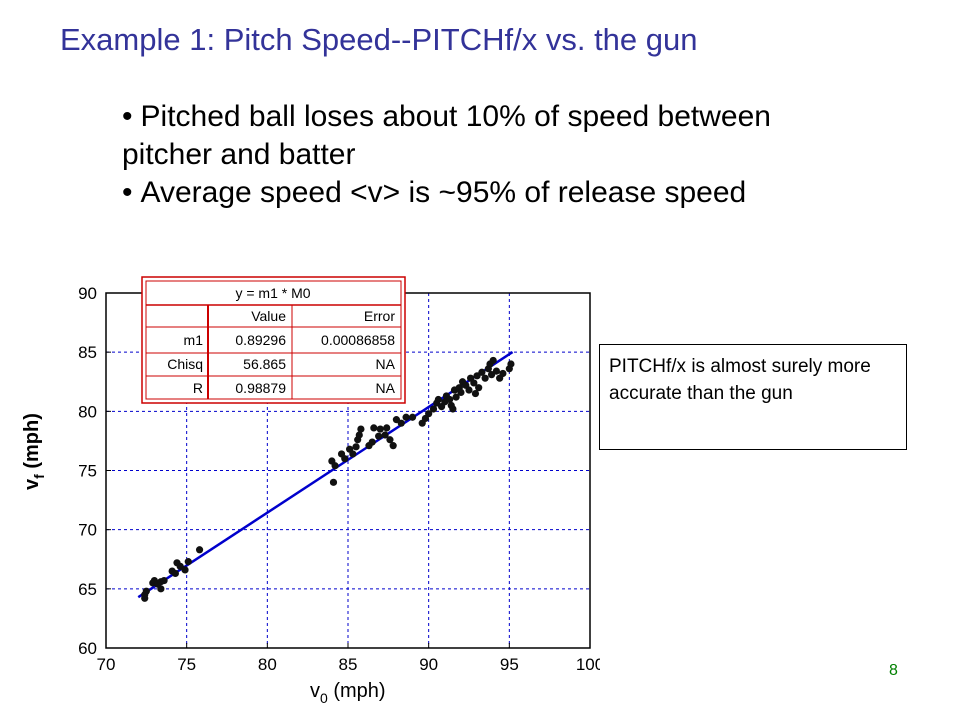 The image size is (960, 720). Describe the element at coordinates (348, 664) in the screenshot. I see `x-tick-label: 85` at that location.